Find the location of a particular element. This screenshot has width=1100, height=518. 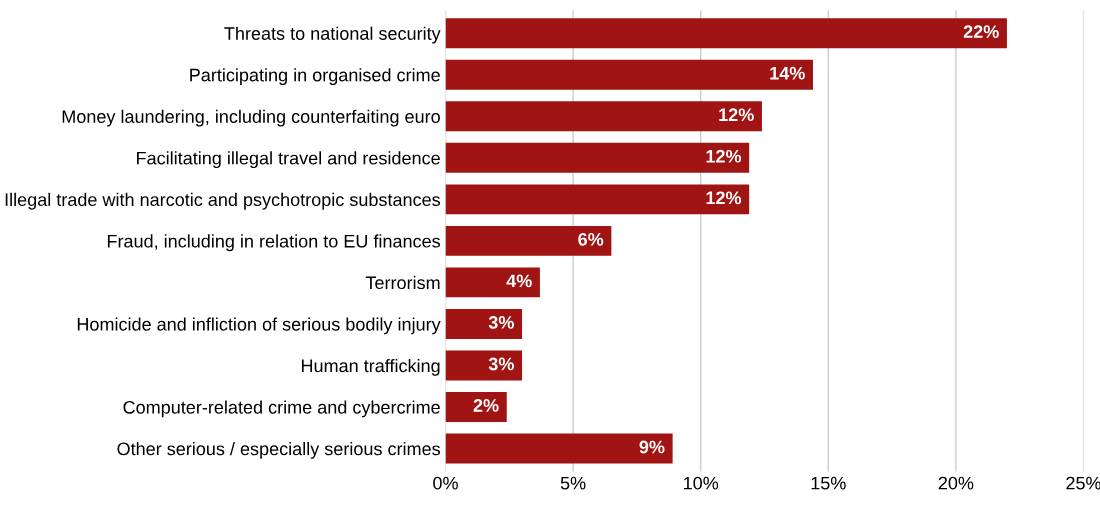

data-label: 9% is located at coordinates (652, 447).